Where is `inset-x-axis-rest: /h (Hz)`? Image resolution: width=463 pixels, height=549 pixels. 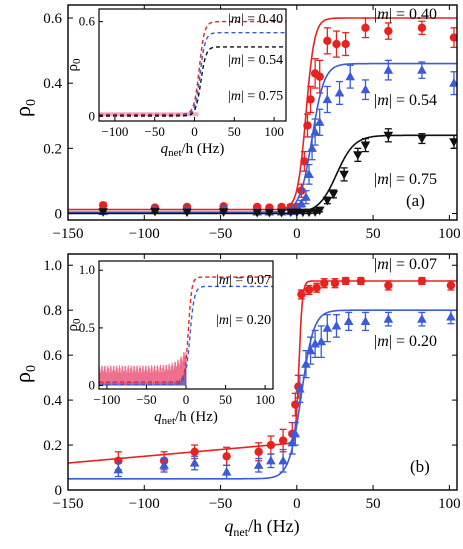 inset-x-axis-rest: /h (Hz) is located at coordinates (196, 417).